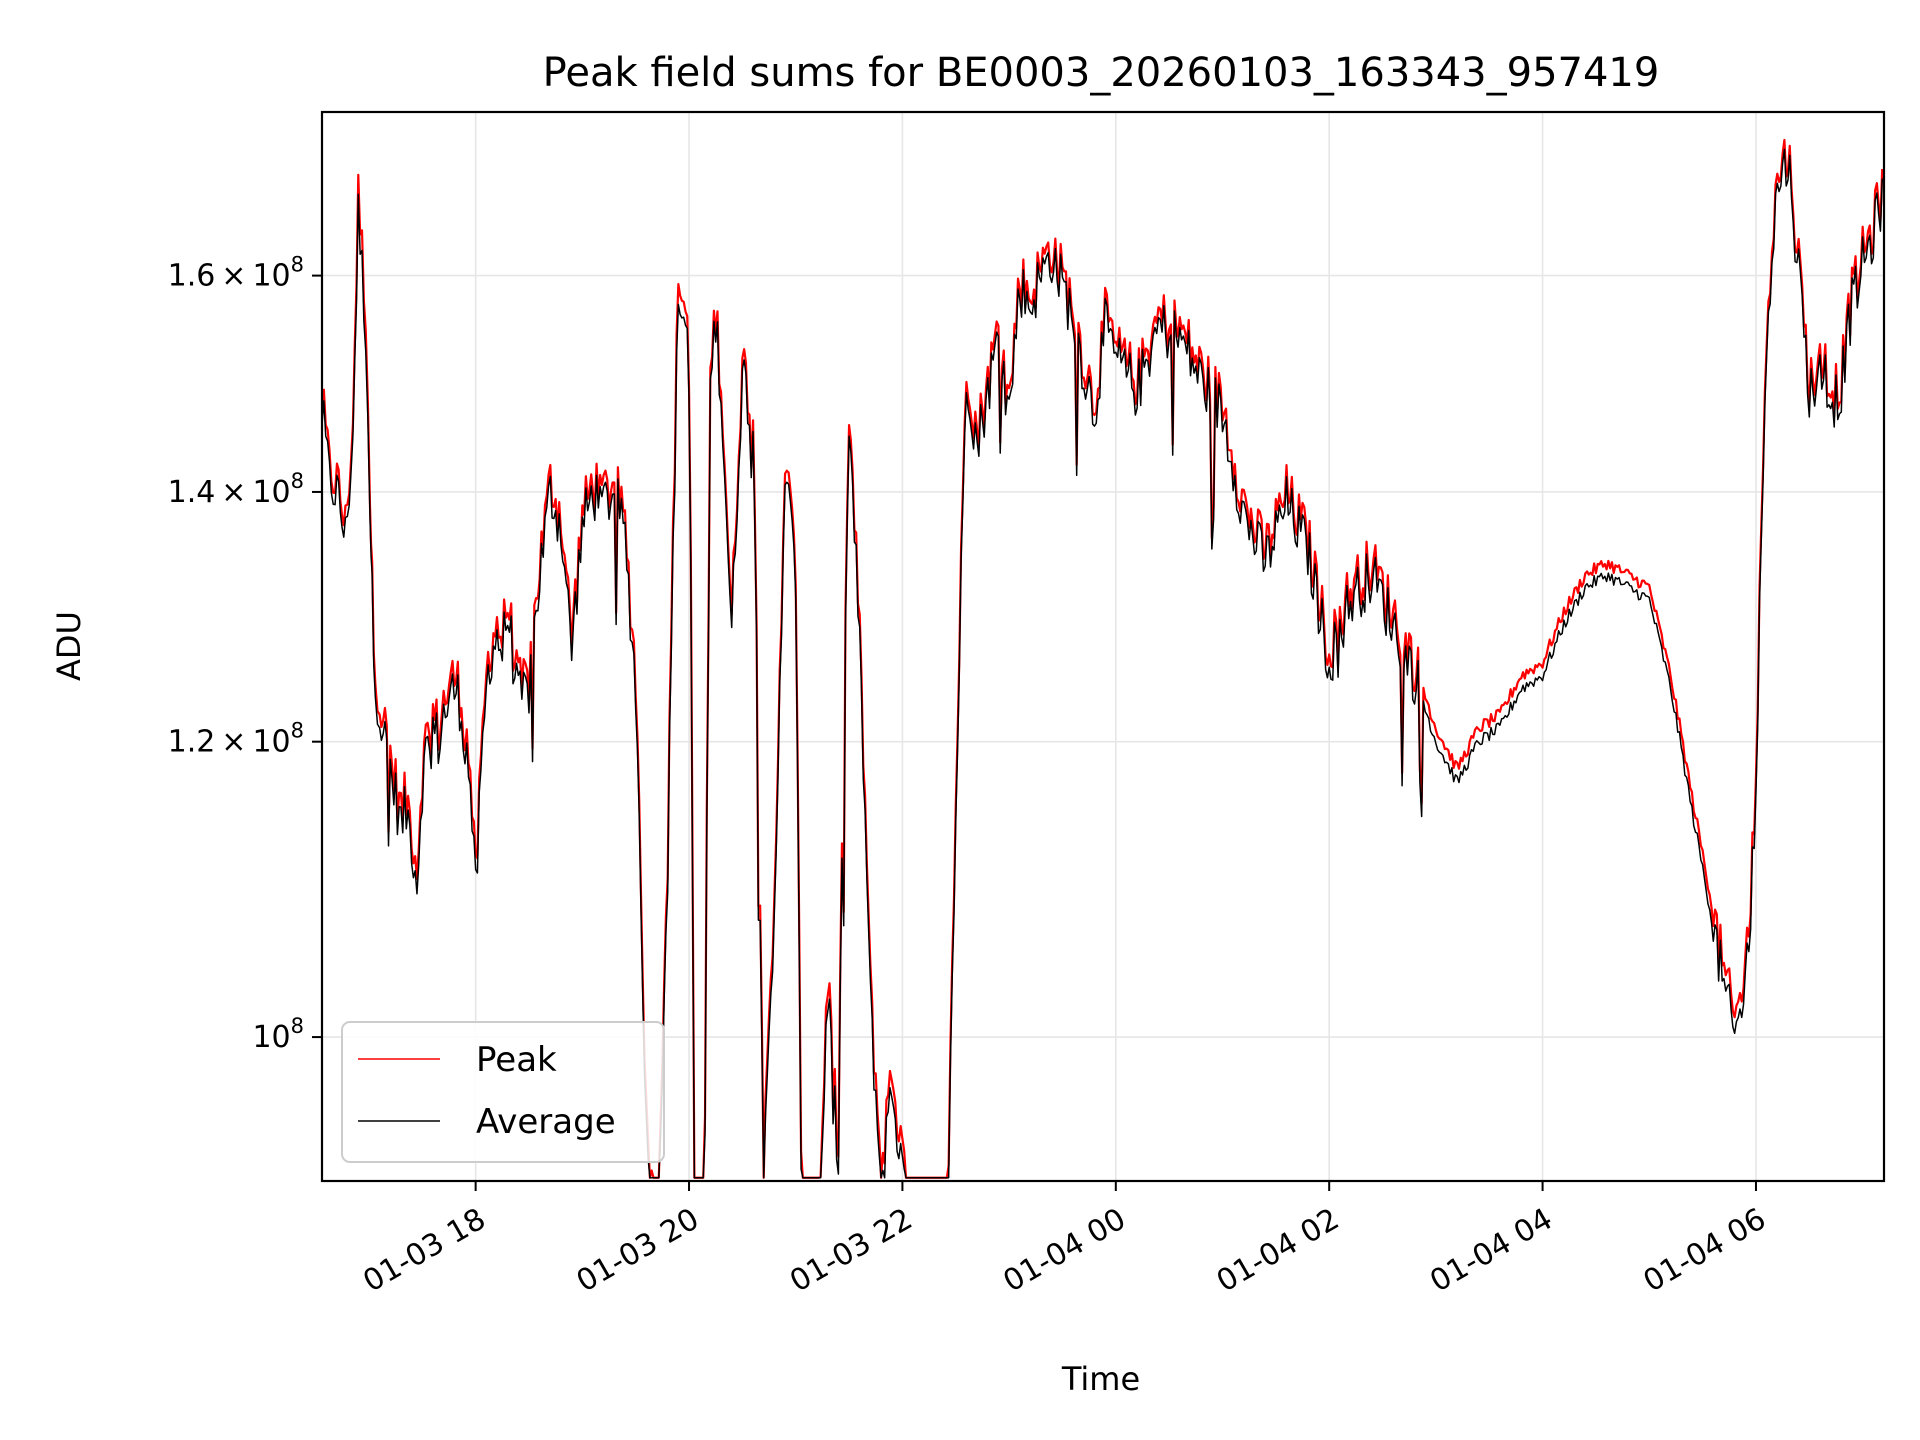 The image size is (1920, 1440). I want to click on y-tick-label: 1.4 × 10⁸, so click(236, 489).